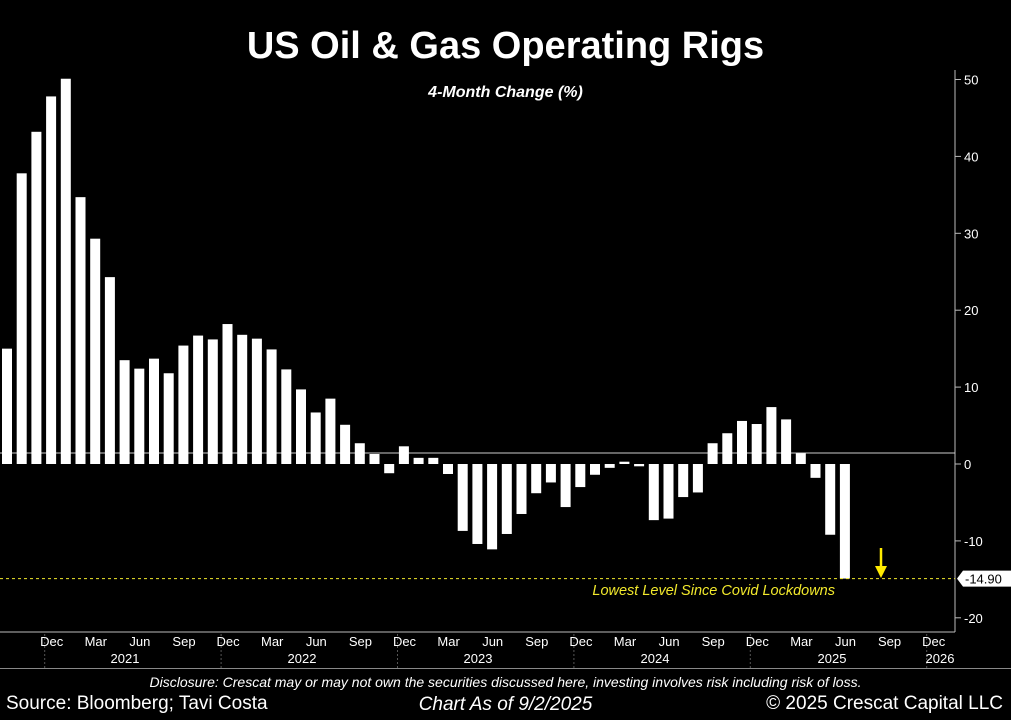 This screenshot has width=1011, height=720. I want to click on footer-divider, so click(505, 668).